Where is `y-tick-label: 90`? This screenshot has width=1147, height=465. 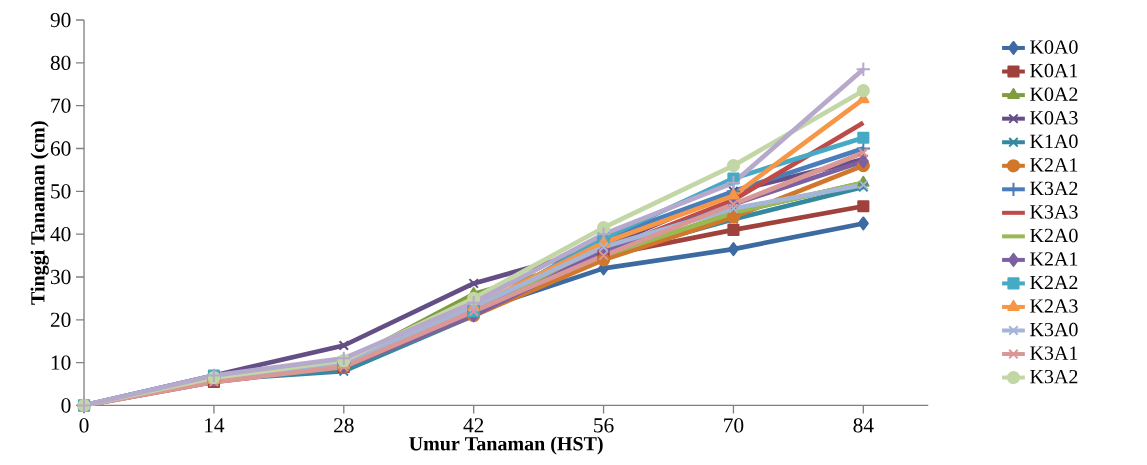
y-tick-label: 90 is located at coordinates (60, 19).